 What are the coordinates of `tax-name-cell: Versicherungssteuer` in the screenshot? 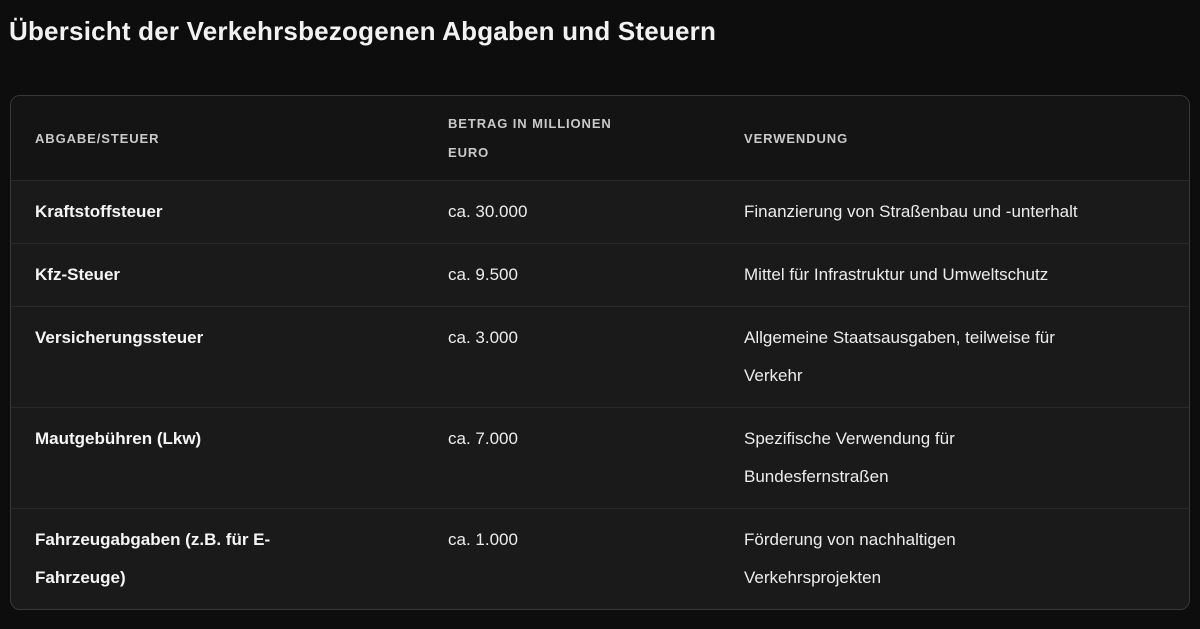 It's located at (217, 357).